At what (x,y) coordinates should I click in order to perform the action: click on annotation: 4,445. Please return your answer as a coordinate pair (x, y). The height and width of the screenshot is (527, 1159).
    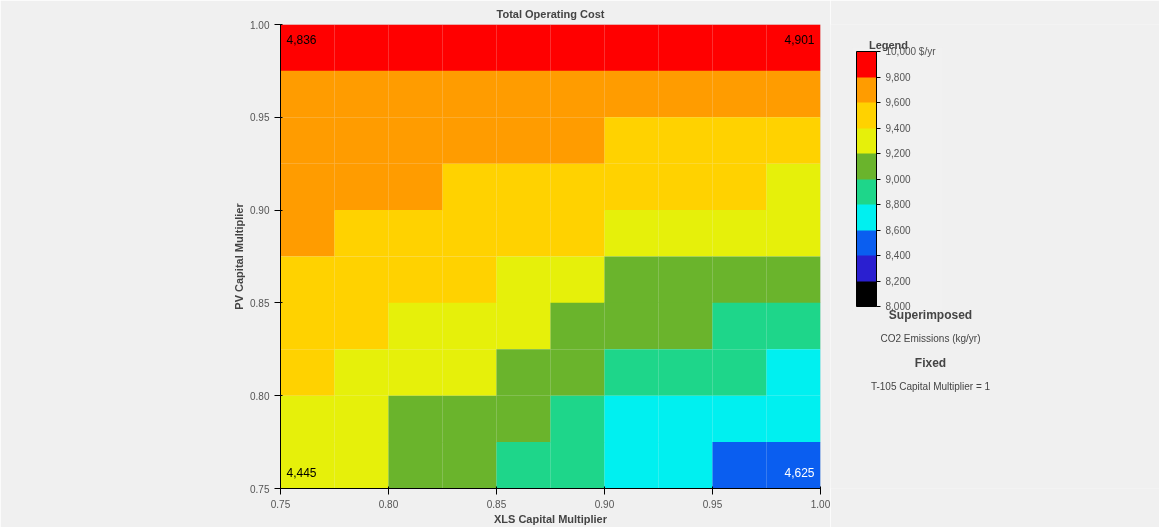
    Looking at the image, I should click on (301, 472).